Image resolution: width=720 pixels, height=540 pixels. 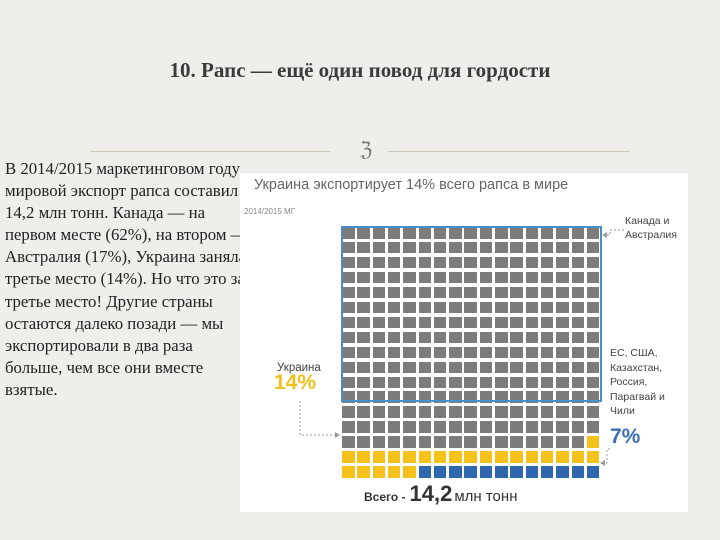 I want to click on label-ukraine-percent: 14%, so click(x=295, y=382).